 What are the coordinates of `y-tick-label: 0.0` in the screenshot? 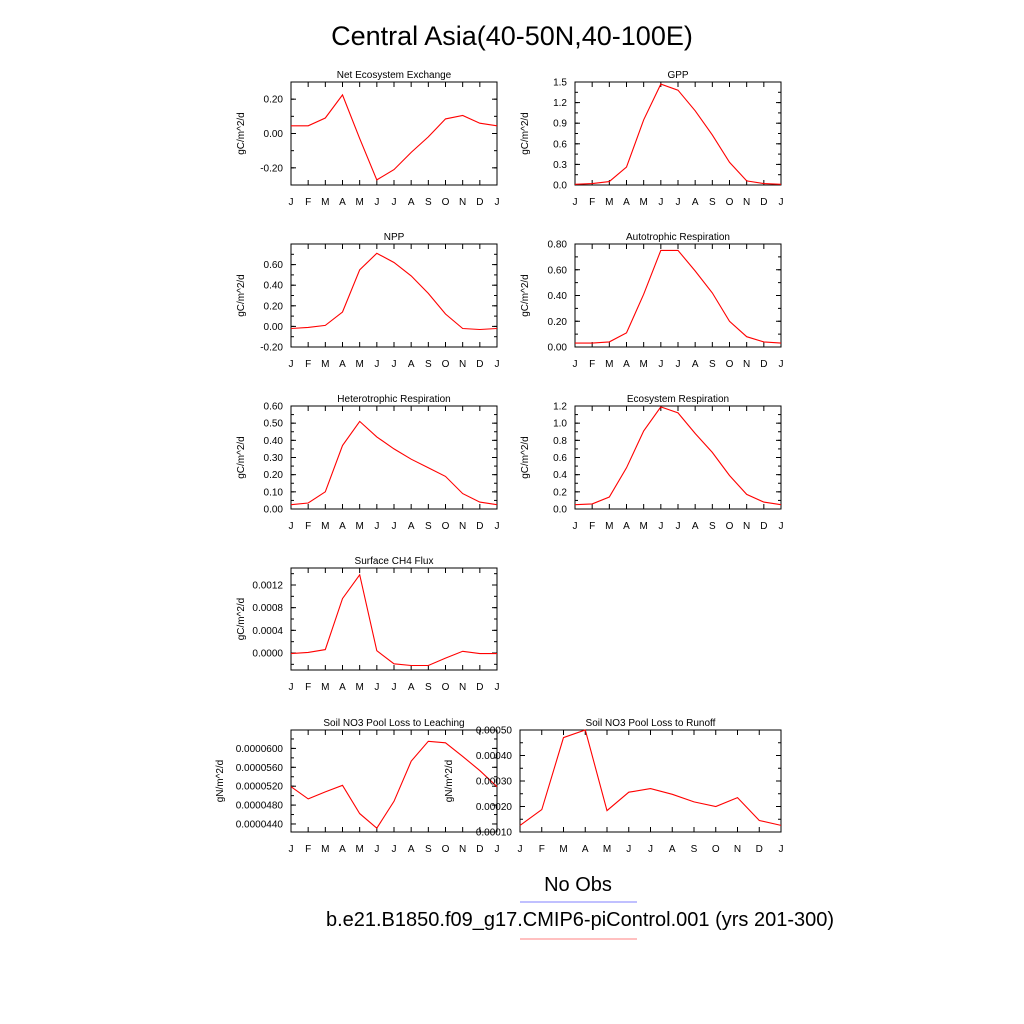 It's located at (560, 186).